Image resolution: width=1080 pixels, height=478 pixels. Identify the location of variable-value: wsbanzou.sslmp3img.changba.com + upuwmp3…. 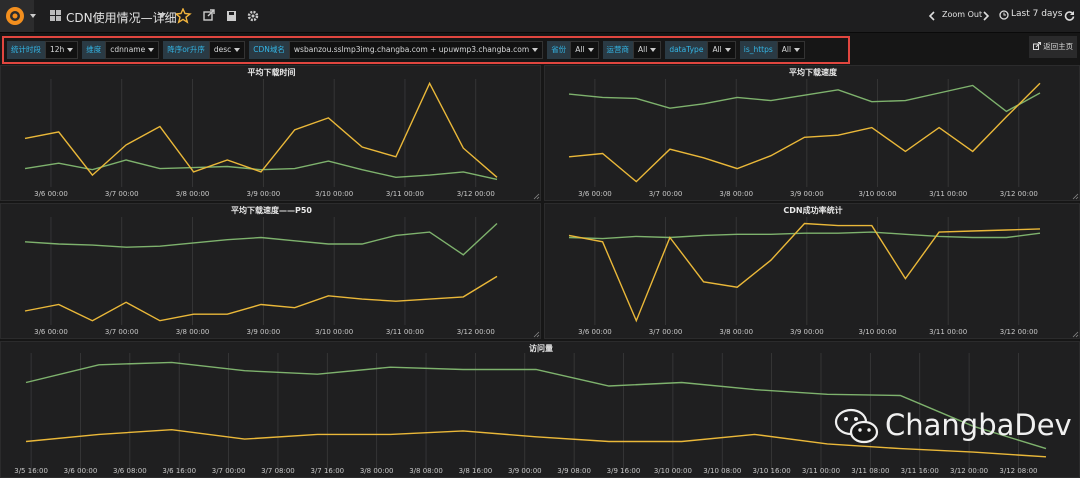
(416, 50).